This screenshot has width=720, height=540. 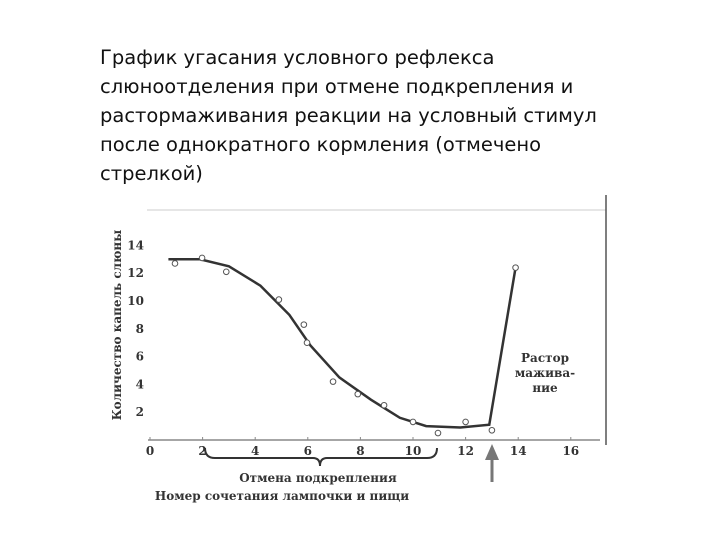 What do you see at coordinates (545, 373) in the screenshot?
I see `annotation: мажива-` at bounding box center [545, 373].